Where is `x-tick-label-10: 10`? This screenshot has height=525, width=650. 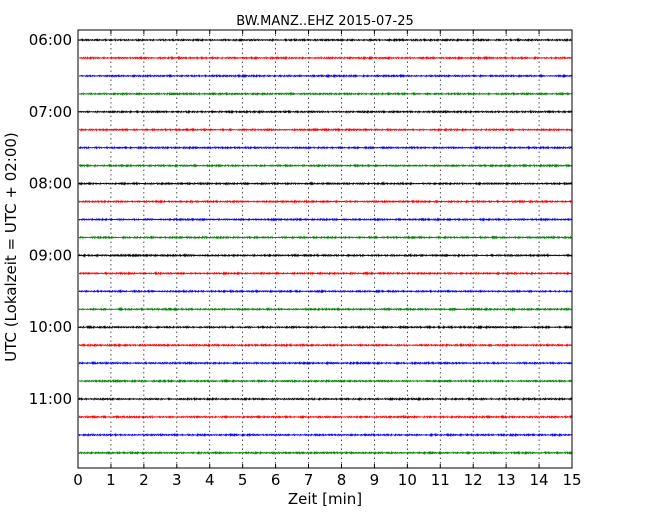 x-tick-label-10: 10 is located at coordinates (407, 480).